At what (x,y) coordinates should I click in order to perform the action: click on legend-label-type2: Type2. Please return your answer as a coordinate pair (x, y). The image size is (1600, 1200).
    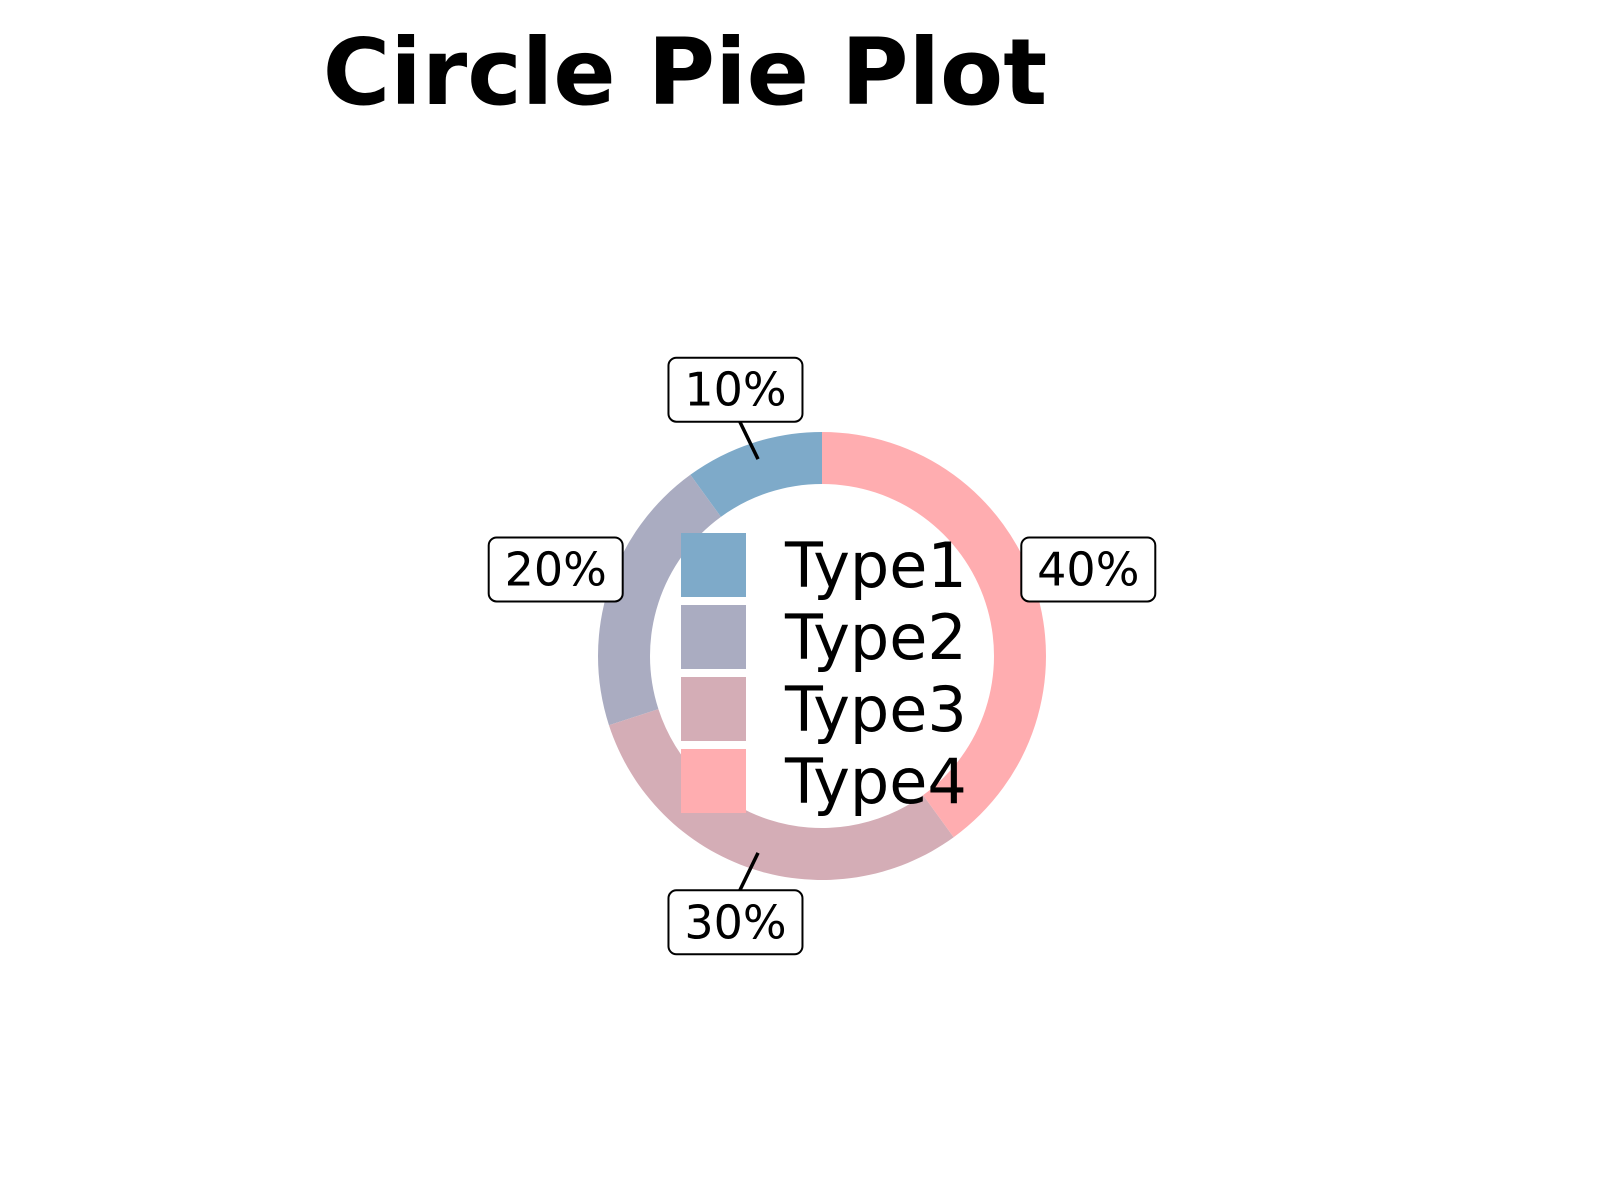
    Looking at the image, I should click on (875, 637).